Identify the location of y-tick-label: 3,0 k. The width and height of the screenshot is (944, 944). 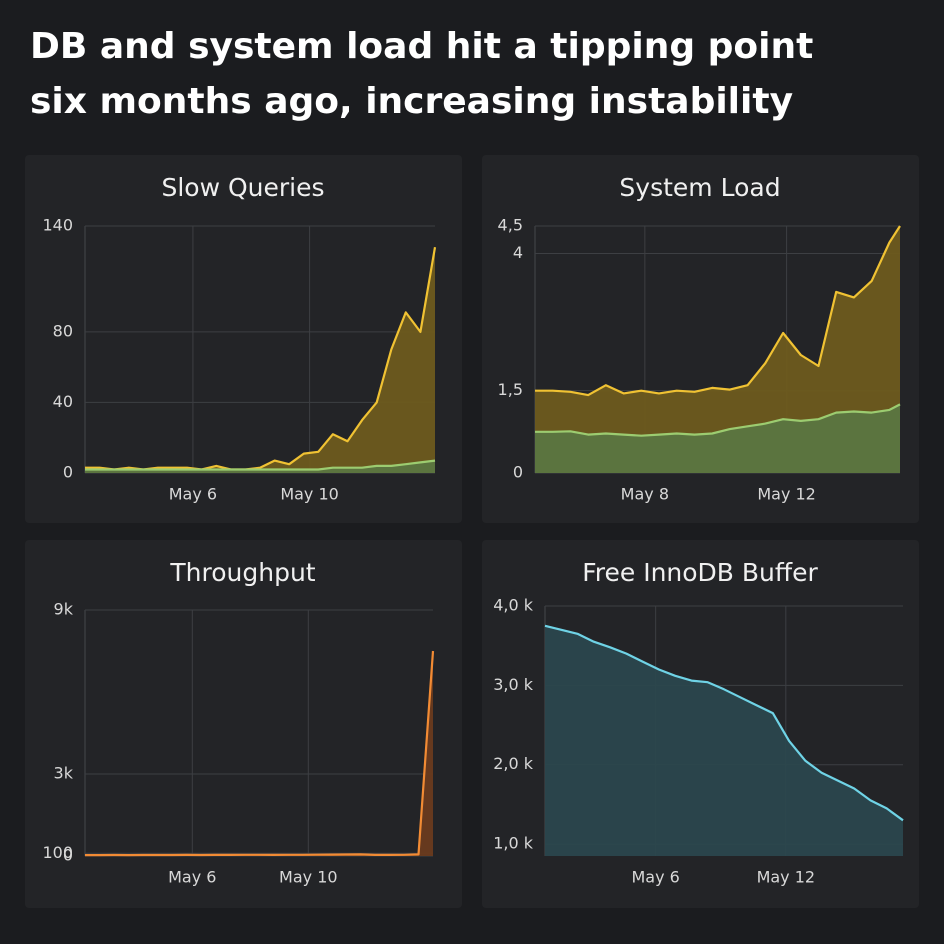
(513, 684).